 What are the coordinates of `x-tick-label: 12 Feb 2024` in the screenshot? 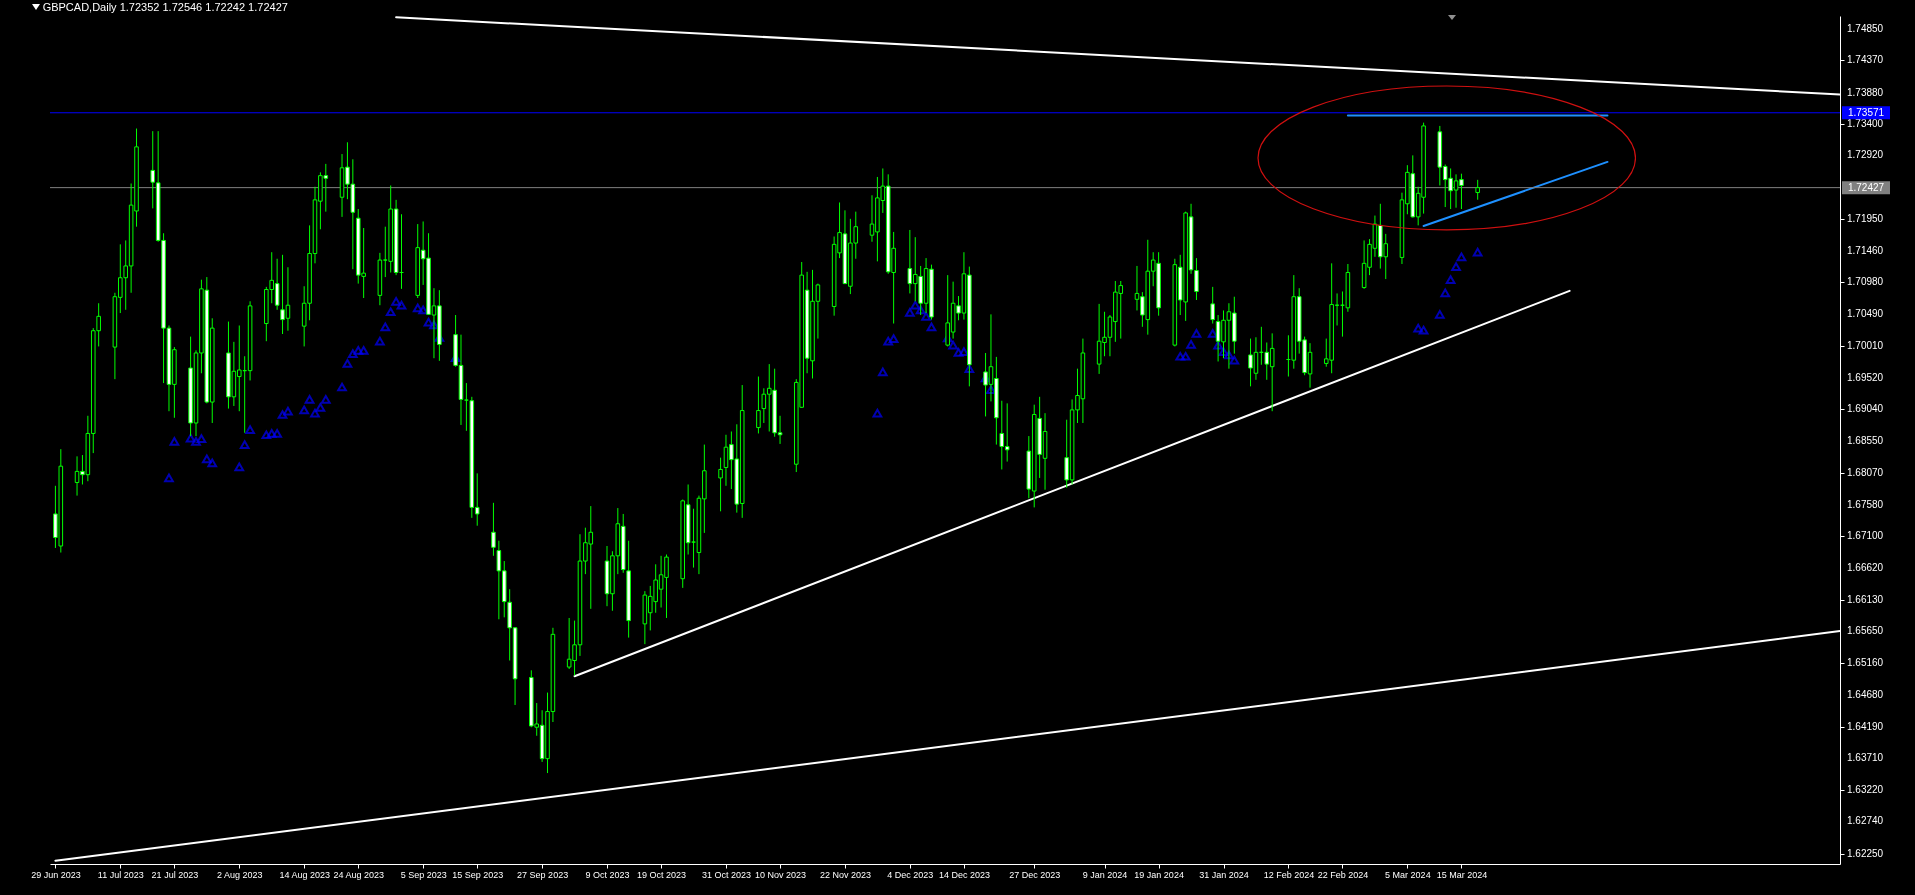 It's located at (1289, 874).